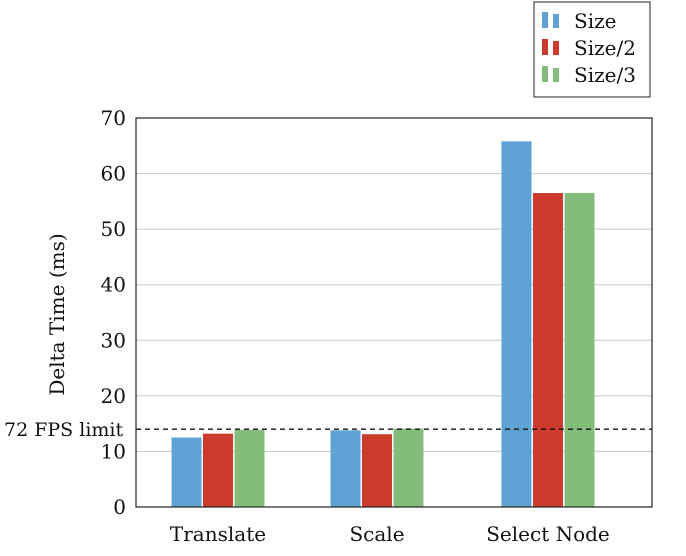 This screenshot has width=686, height=556. I want to click on y-tick-label: 10, so click(113, 451).